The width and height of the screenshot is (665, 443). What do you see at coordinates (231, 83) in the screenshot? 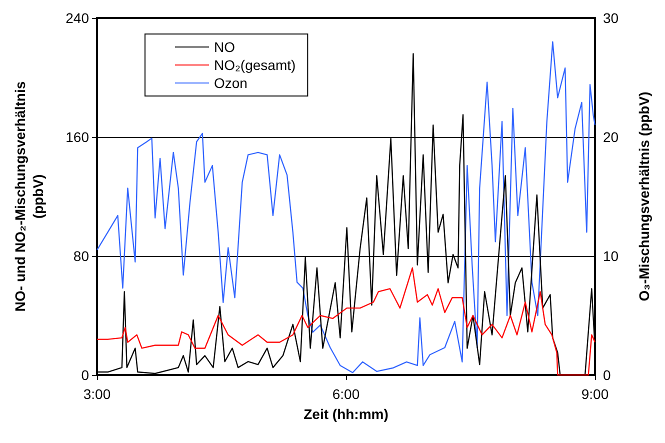
I see `legend-label: Ozon` at bounding box center [231, 83].